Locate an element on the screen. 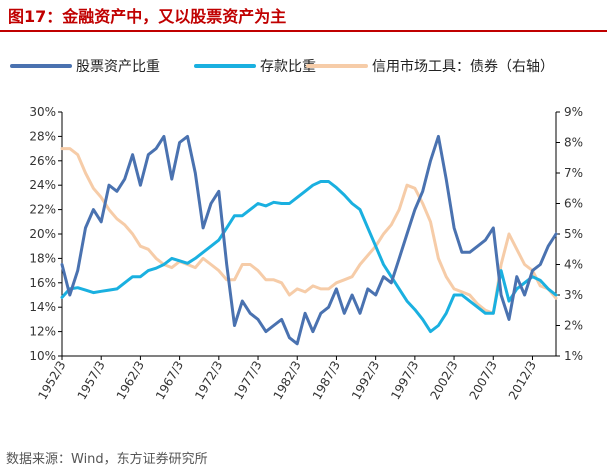 The image size is (607, 471). y-left-tick-label: 30% is located at coordinates (42, 112).